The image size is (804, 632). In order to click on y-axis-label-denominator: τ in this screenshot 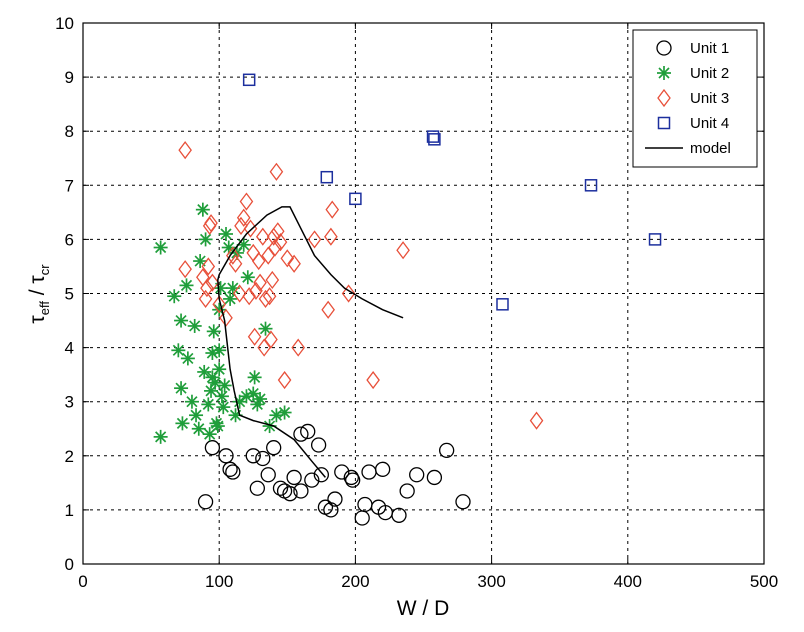, I will do `click(37, 279)`.